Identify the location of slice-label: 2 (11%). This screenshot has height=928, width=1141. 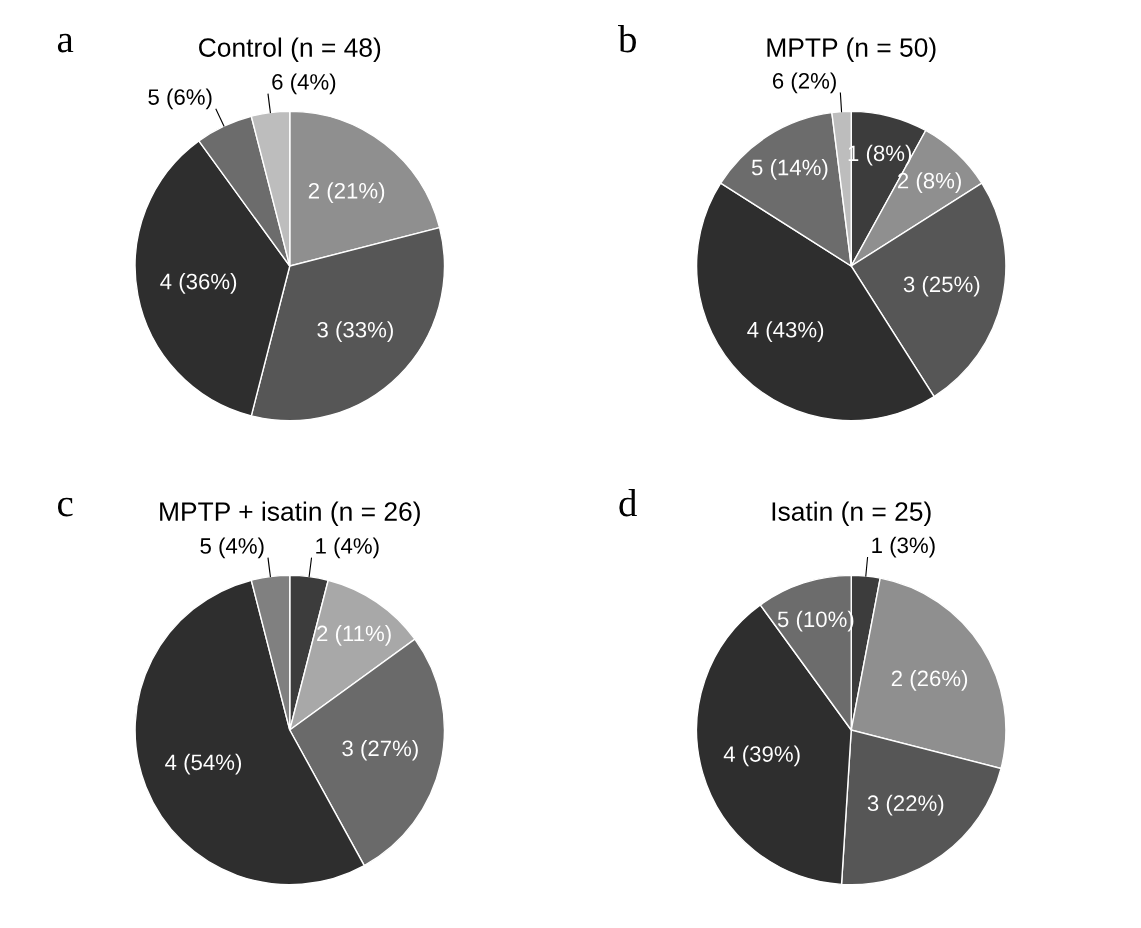
(354, 635).